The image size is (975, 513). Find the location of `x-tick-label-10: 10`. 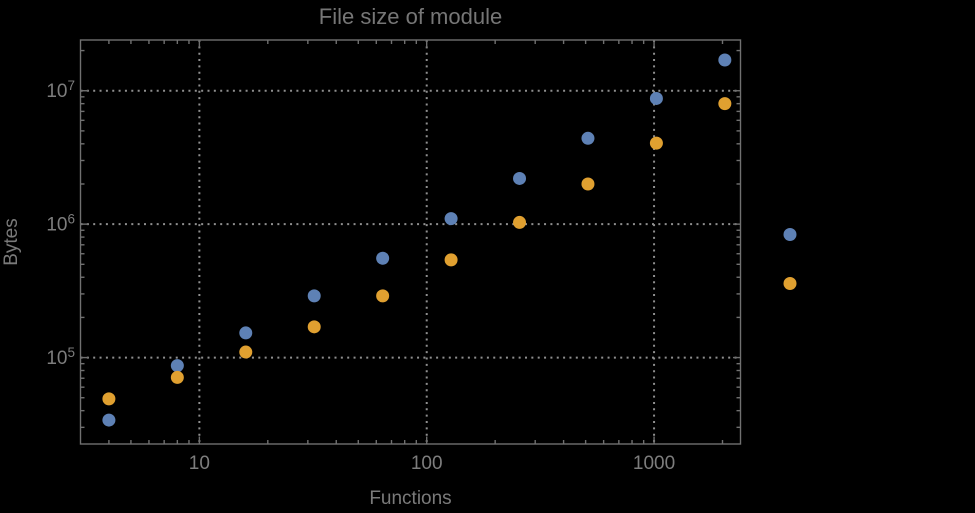

x-tick-label-10: 10 is located at coordinates (199, 463).